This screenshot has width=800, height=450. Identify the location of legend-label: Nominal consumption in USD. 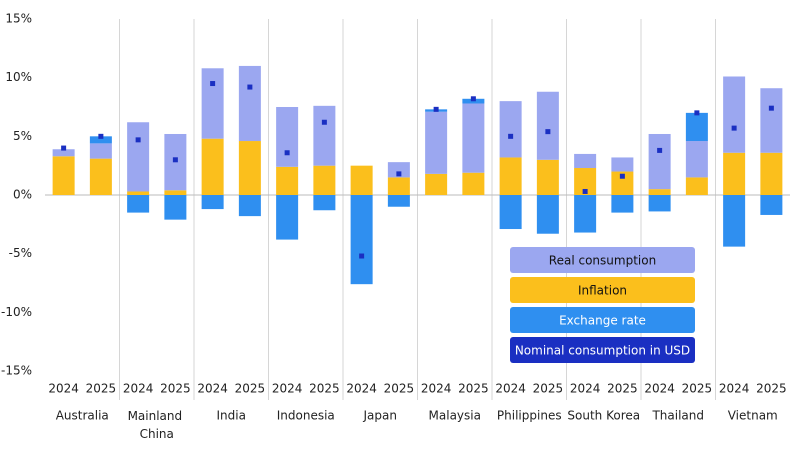
(602, 351).